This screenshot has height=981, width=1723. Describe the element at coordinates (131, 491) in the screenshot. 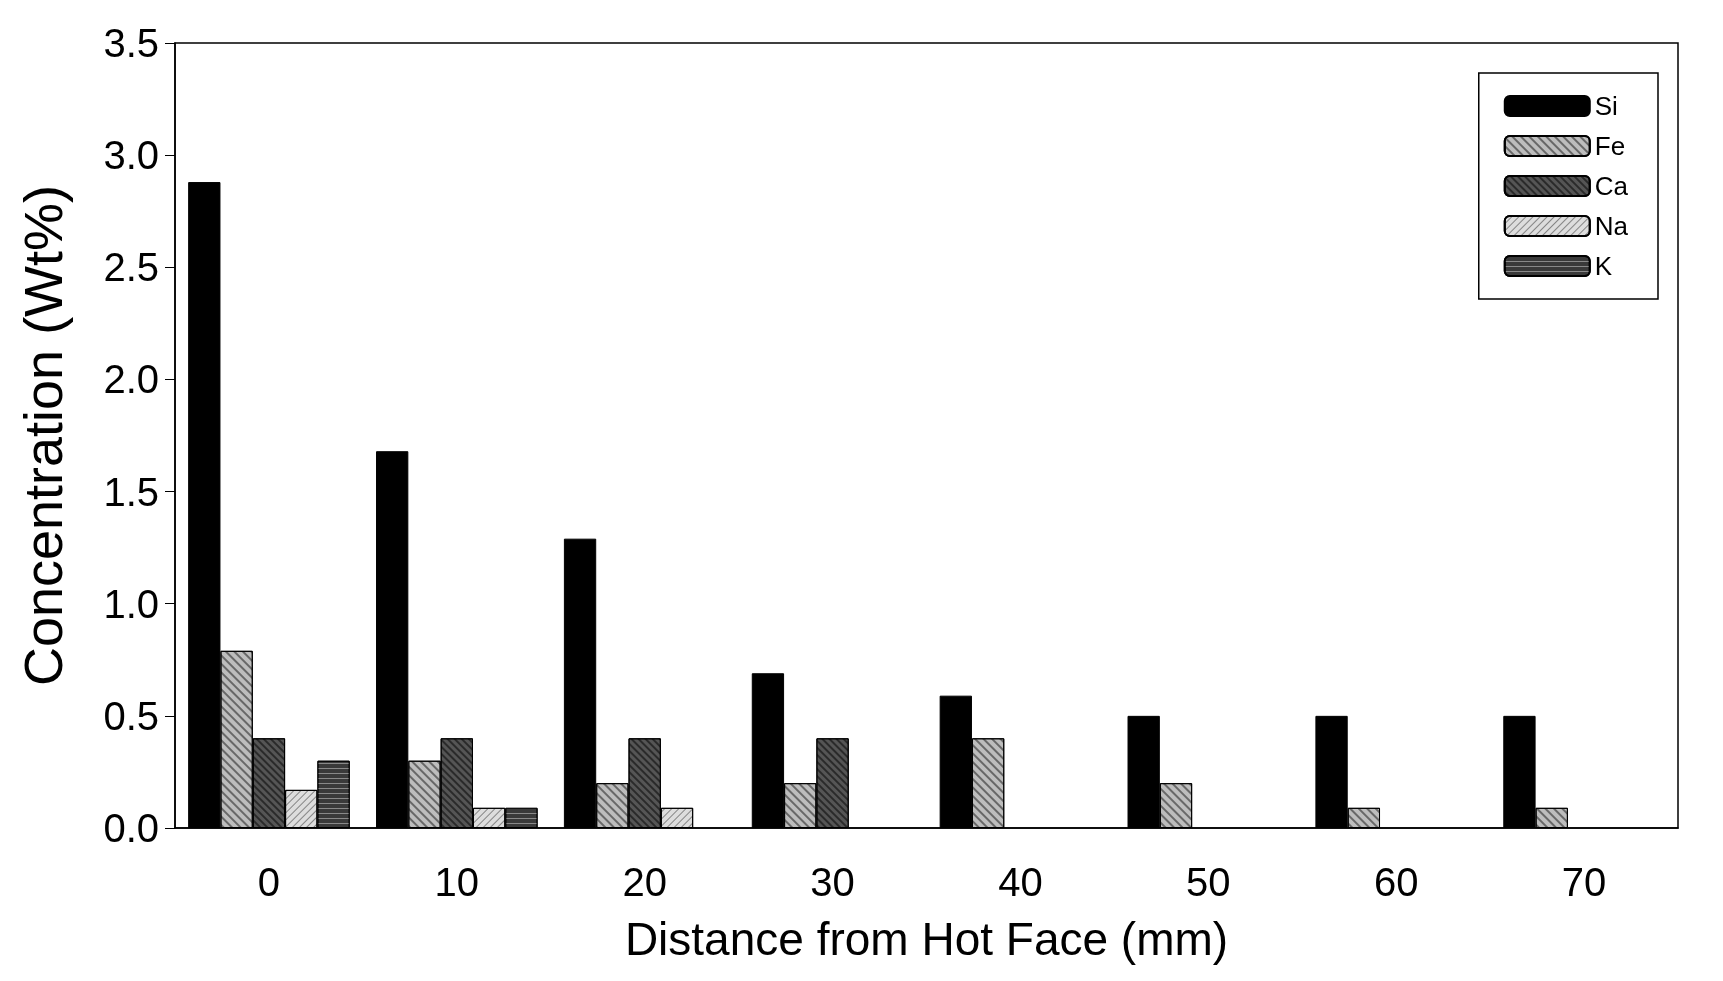

I see `y-tick-label: 1.5` at that location.